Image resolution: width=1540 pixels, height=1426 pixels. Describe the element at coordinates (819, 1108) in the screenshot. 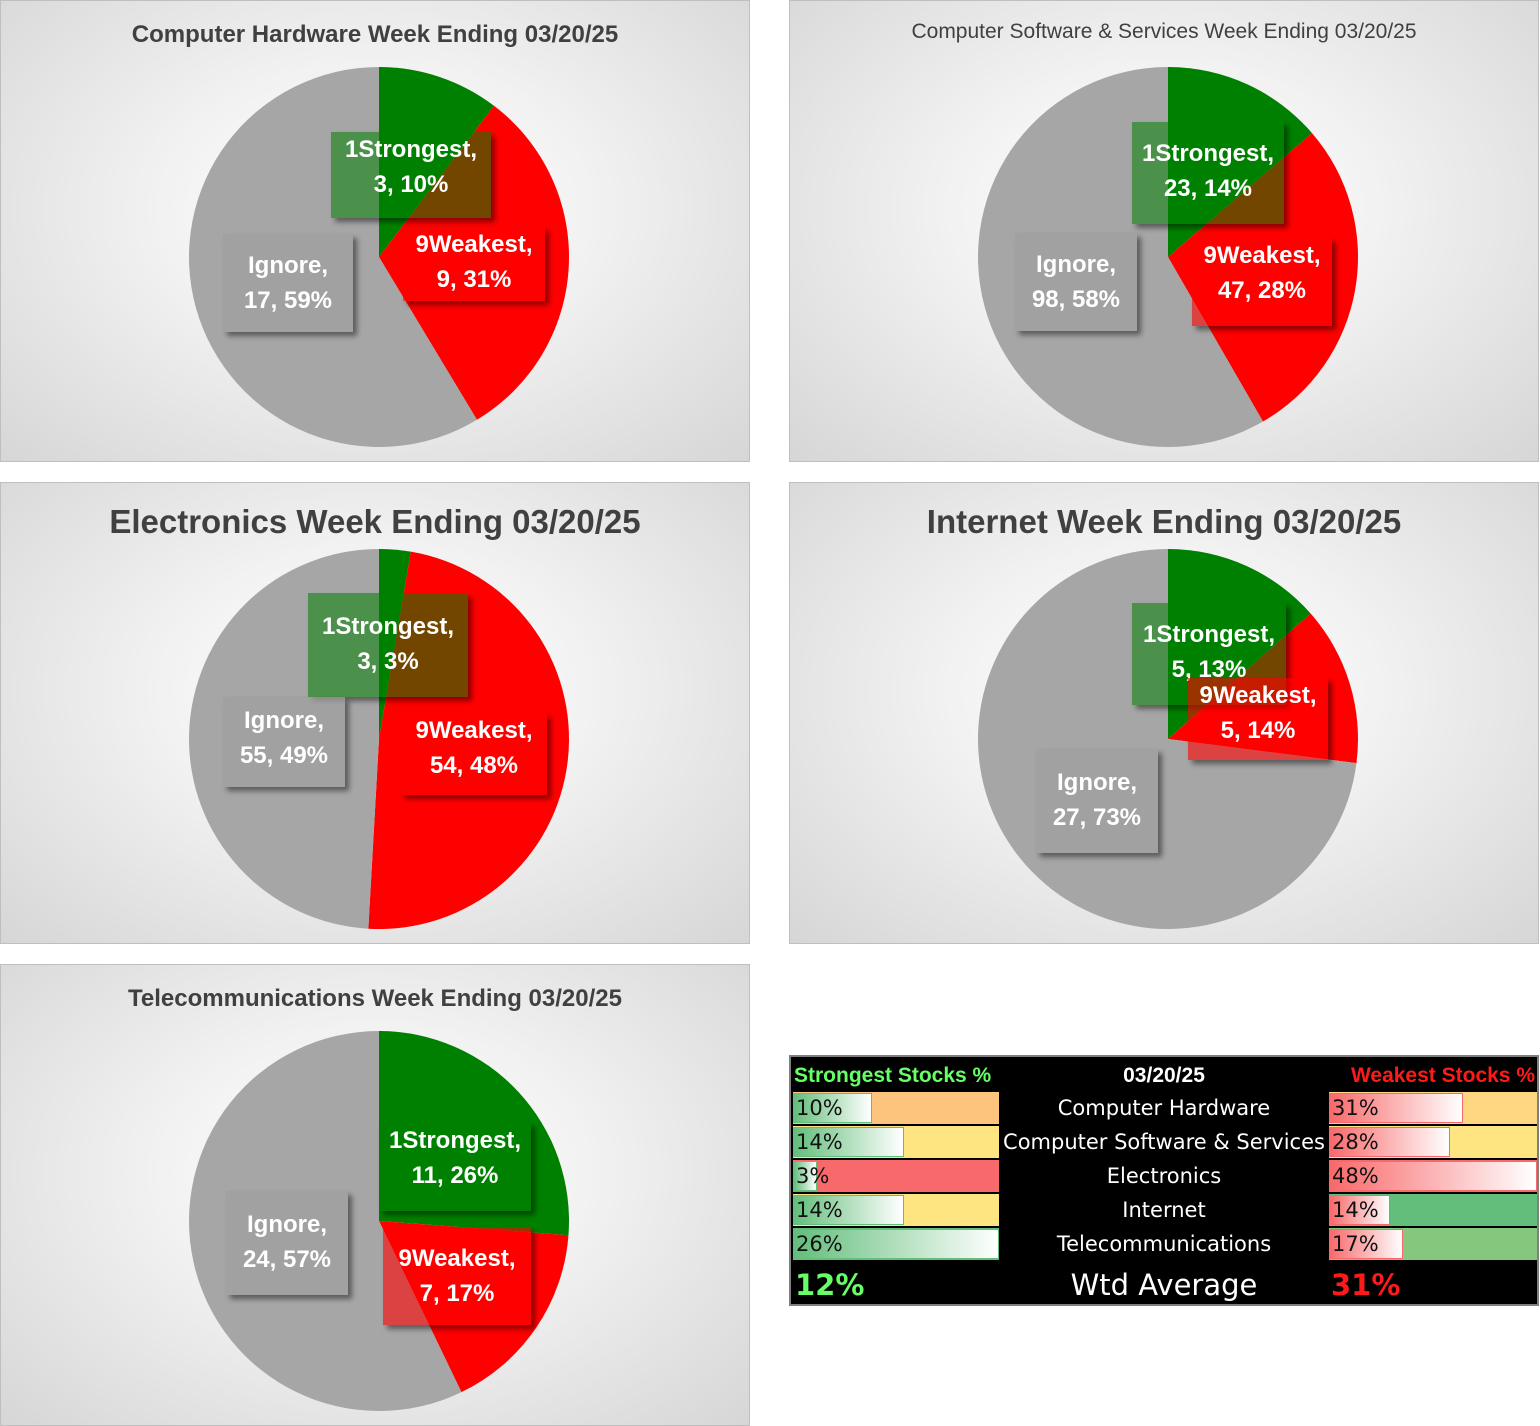

I see `strongest-pct: 10%` at that location.